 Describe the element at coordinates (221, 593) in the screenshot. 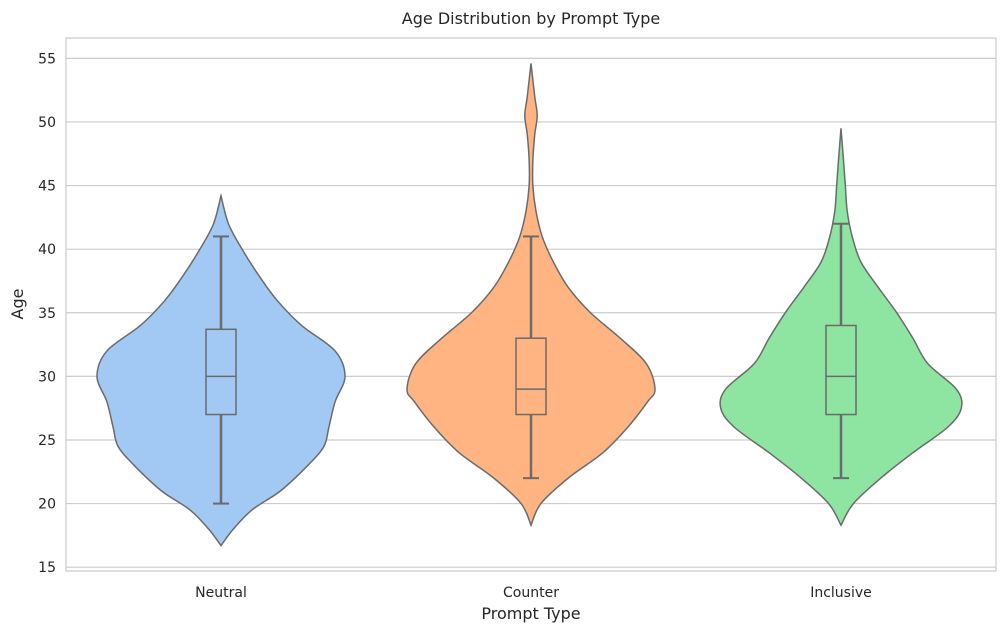

I see `x-tick-label: Neutral` at that location.